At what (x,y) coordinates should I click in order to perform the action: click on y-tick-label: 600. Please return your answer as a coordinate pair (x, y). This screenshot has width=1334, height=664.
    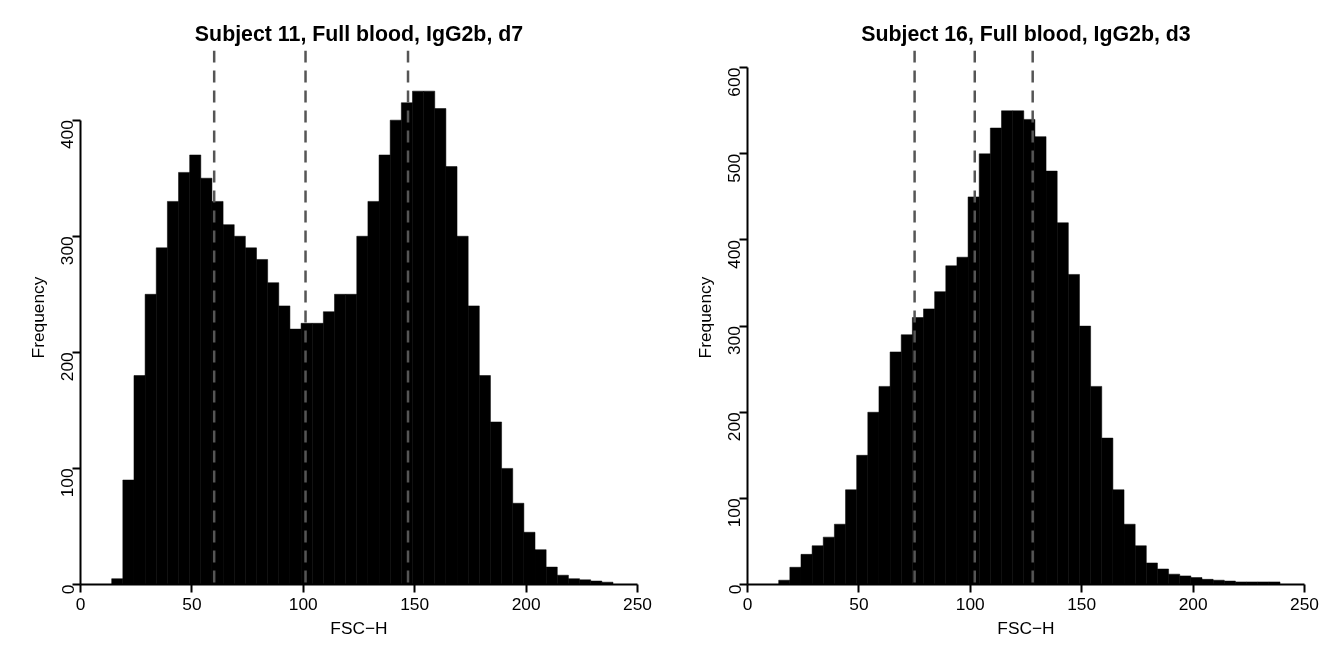
    Looking at the image, I should click on (734, 82).